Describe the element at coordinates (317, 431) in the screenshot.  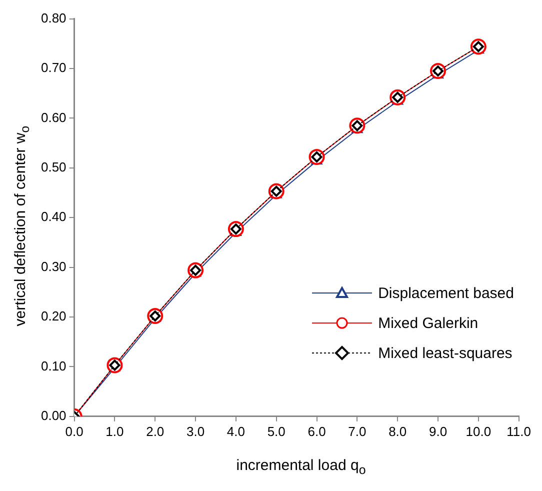
I see `x-tick-label: 6.0` at that location.